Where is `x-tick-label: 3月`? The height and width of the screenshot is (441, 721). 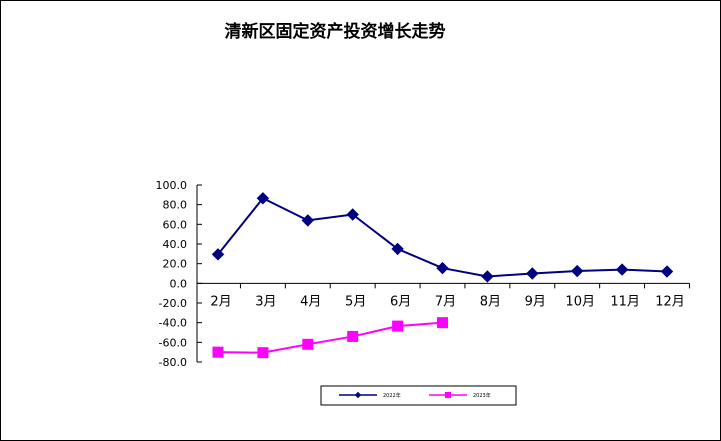 x-tick-label: 3月 is located at coordinates (265, 301).